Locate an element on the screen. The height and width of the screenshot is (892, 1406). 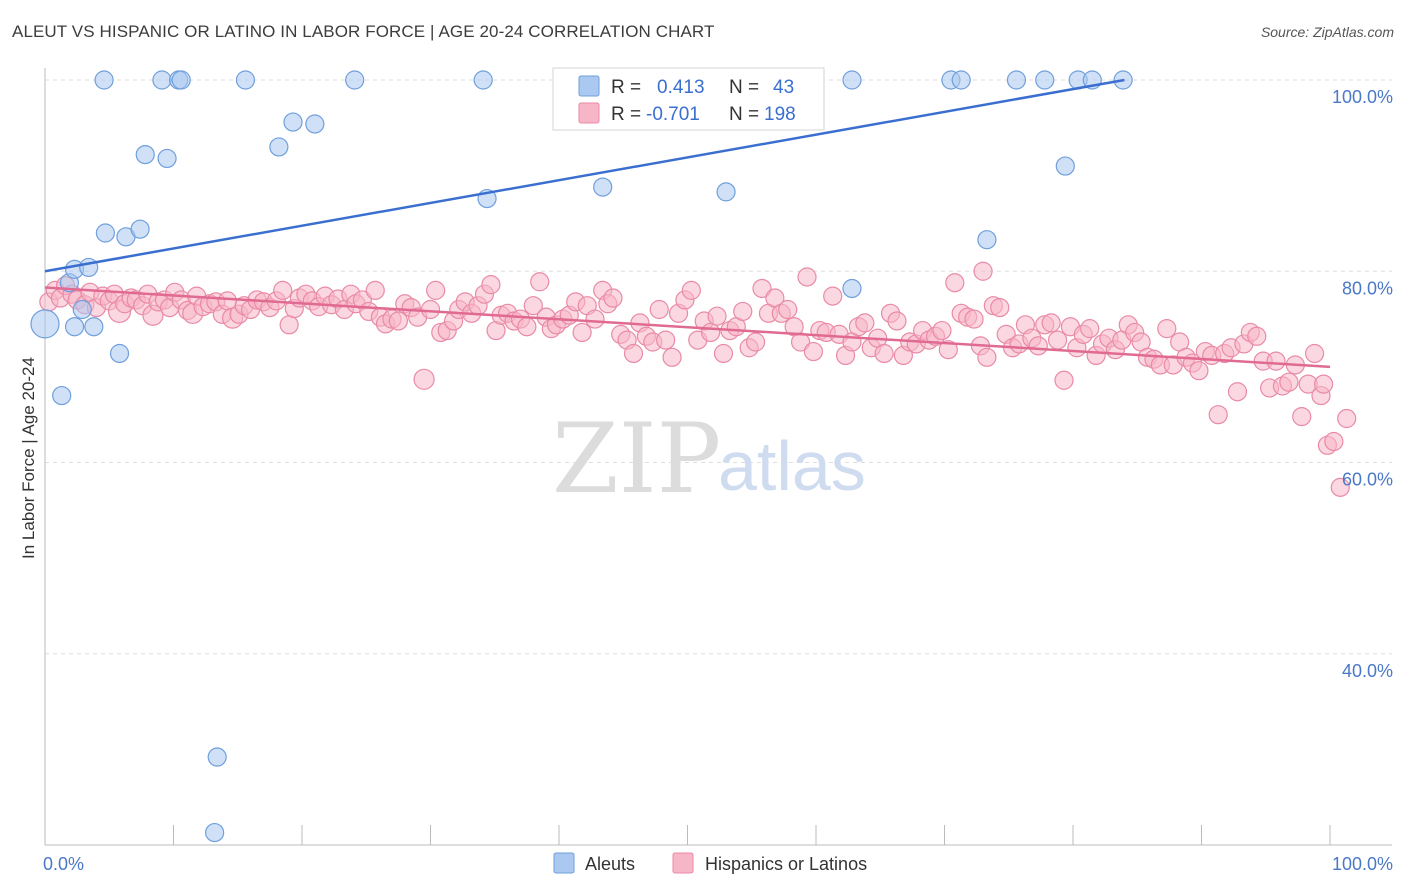
legend-swatch-aleuts is located at coordinates (589, 86).